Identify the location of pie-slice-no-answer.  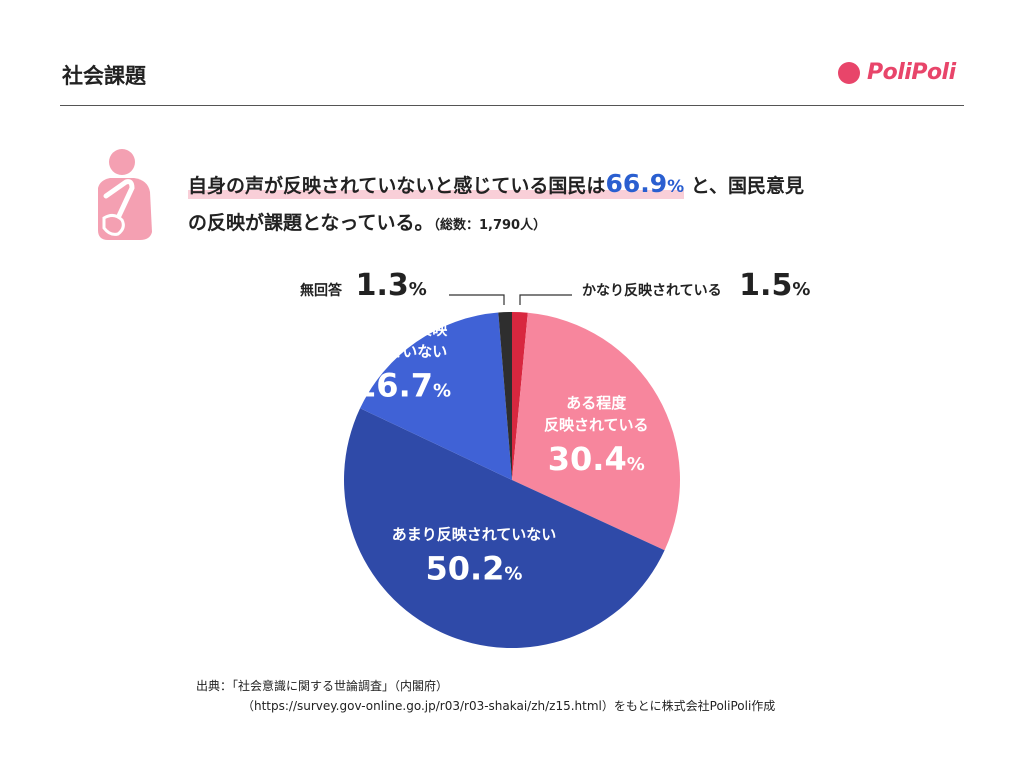
(505, 396).